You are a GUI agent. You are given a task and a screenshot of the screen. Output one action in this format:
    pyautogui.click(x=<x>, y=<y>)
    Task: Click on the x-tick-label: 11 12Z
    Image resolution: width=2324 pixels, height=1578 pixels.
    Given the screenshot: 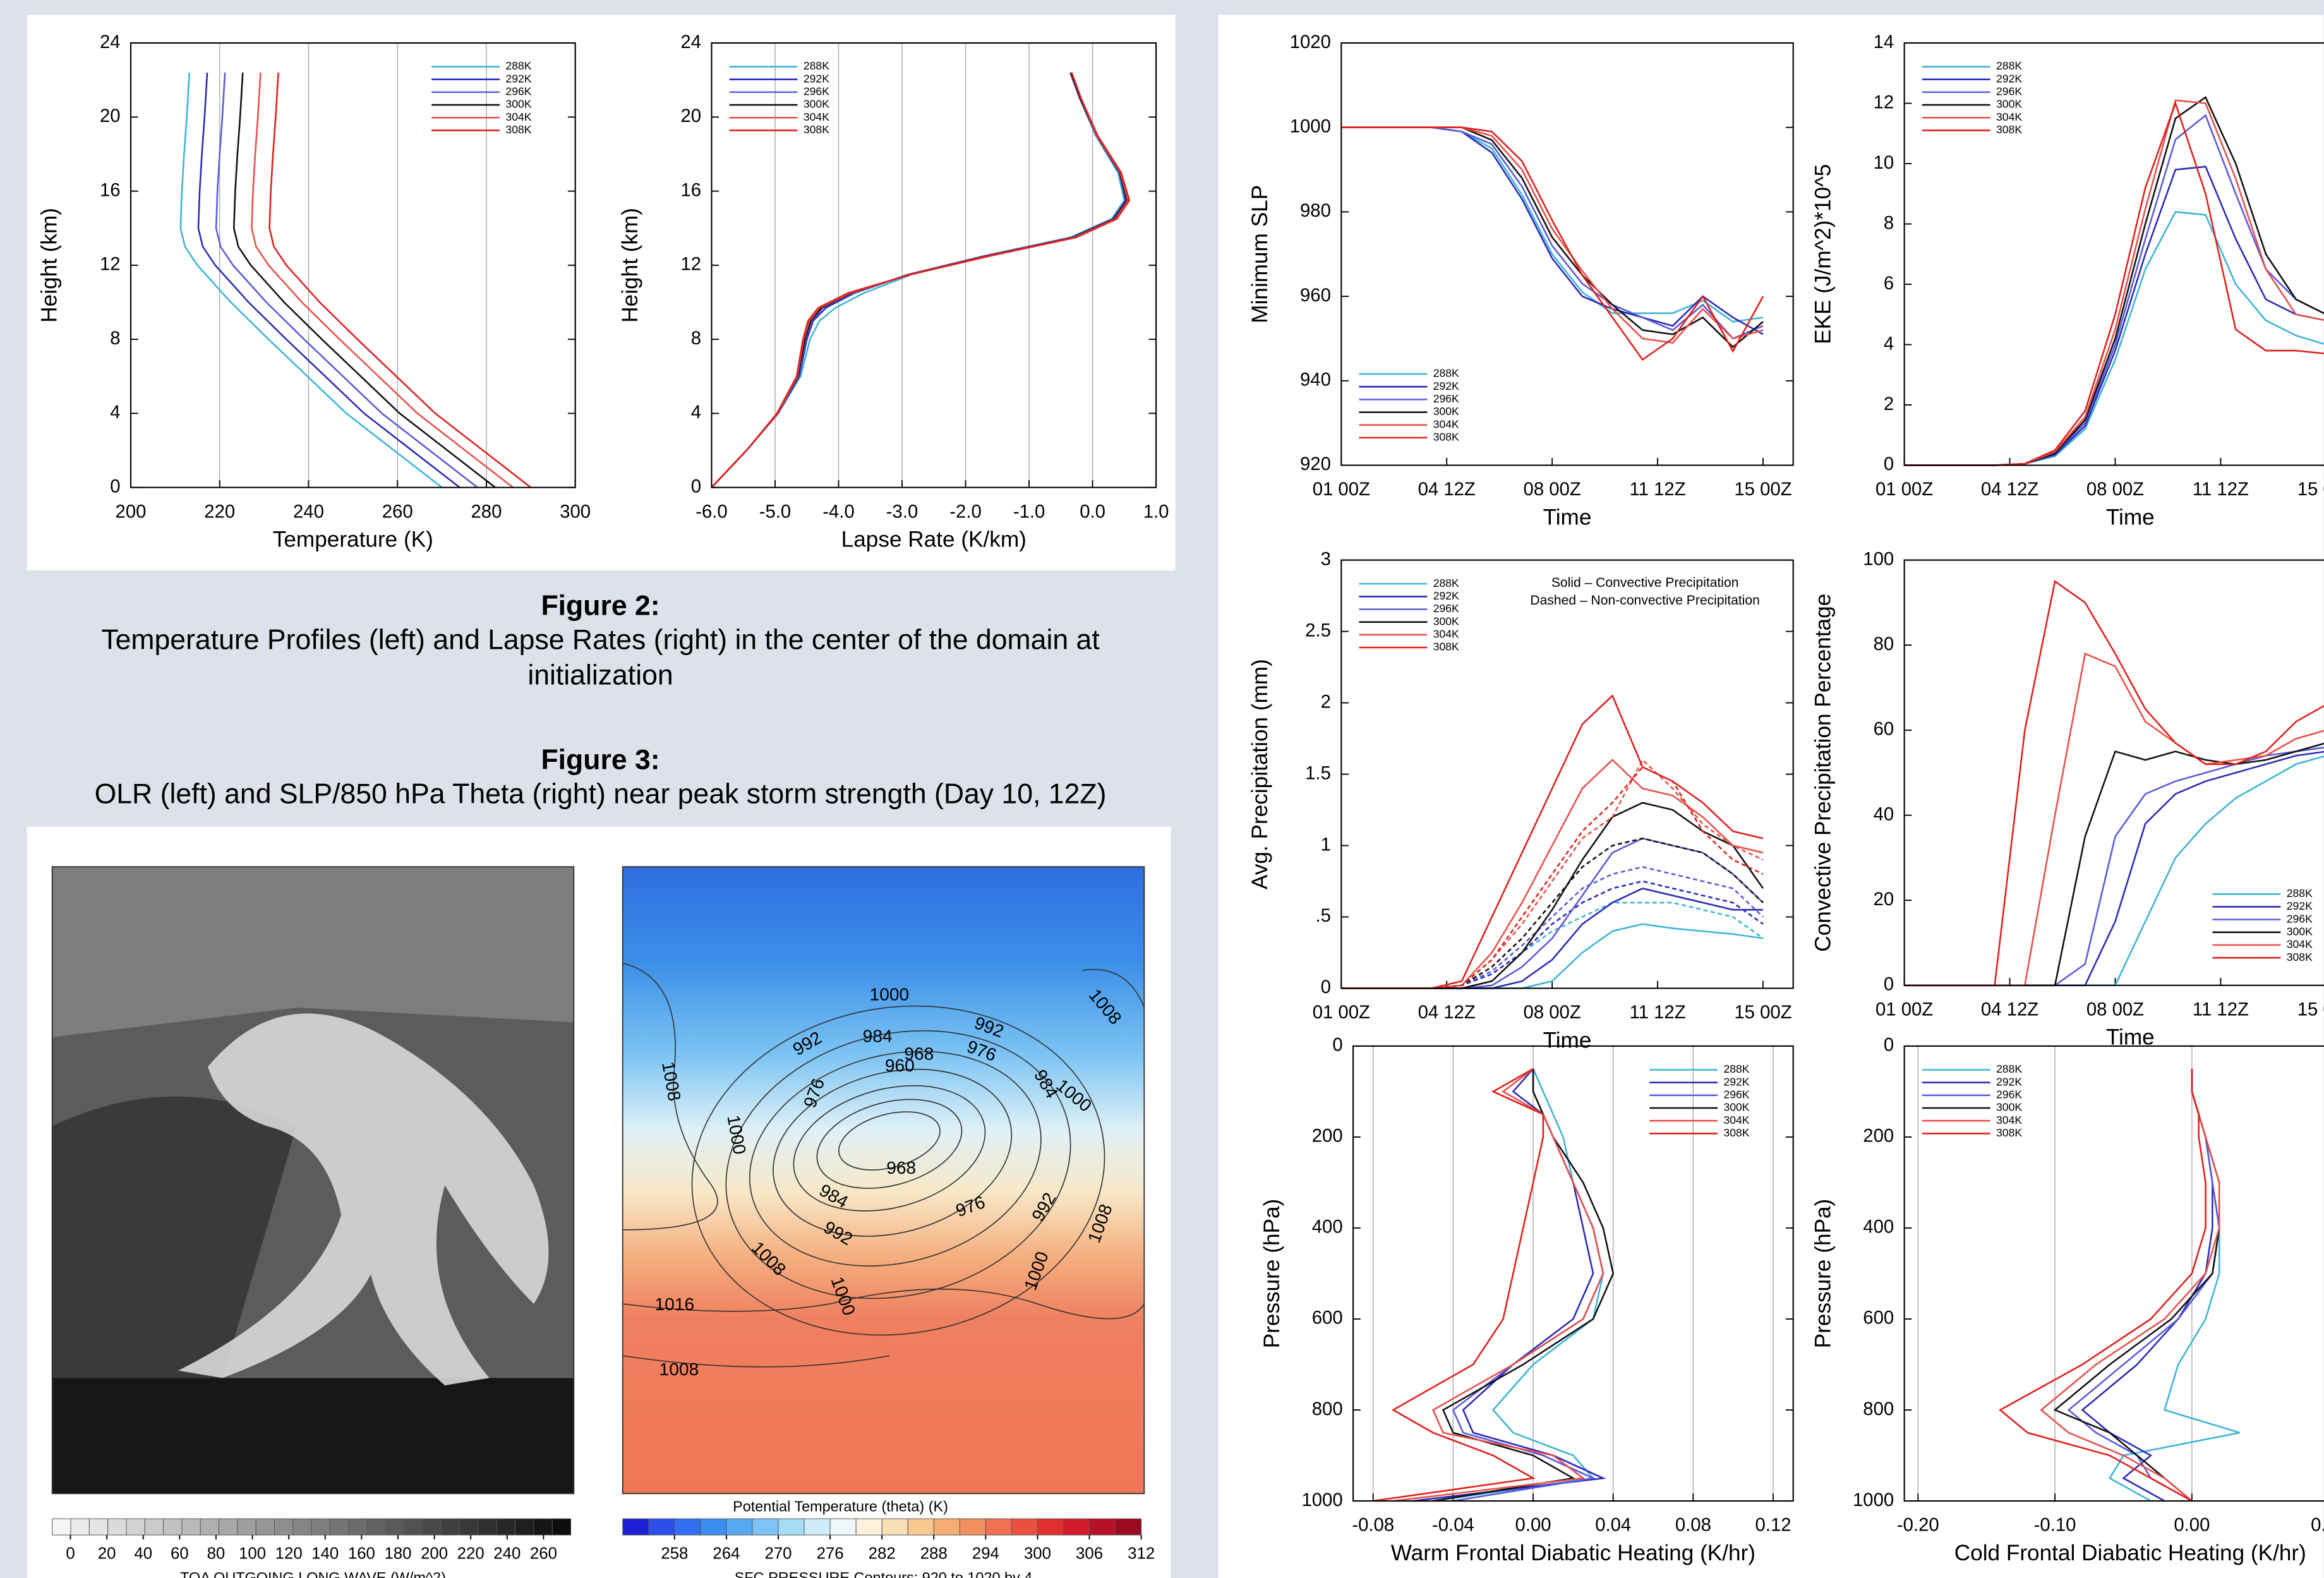 What is the action you would take?
    pyautogui.click(x=2221, y=489)
    